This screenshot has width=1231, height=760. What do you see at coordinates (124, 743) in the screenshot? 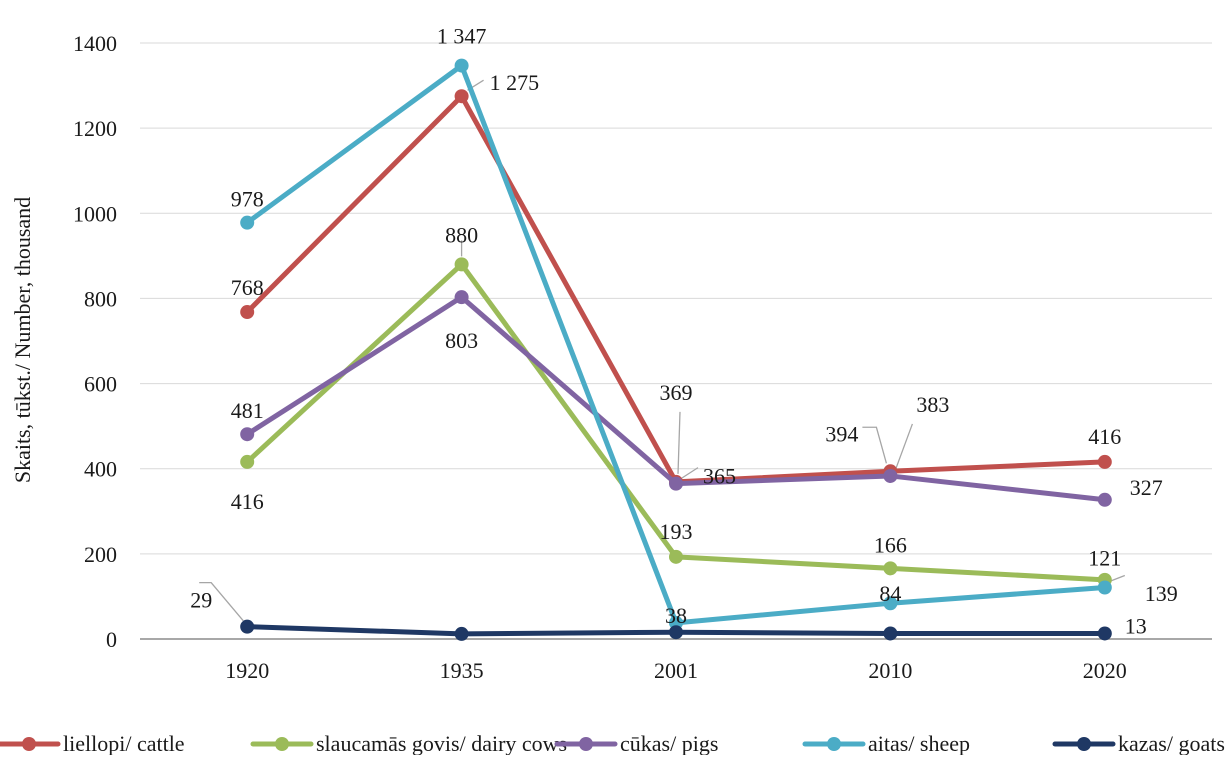
I see `legend-label: liellopi/ cattle` at bounding box center [124, 743].